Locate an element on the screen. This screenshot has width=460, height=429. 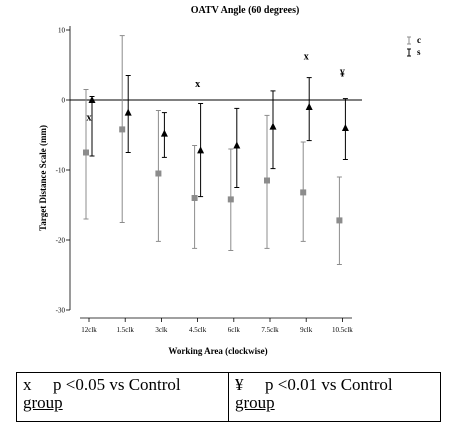
significance-marker: ¥ is located at coordinates (342, 73).